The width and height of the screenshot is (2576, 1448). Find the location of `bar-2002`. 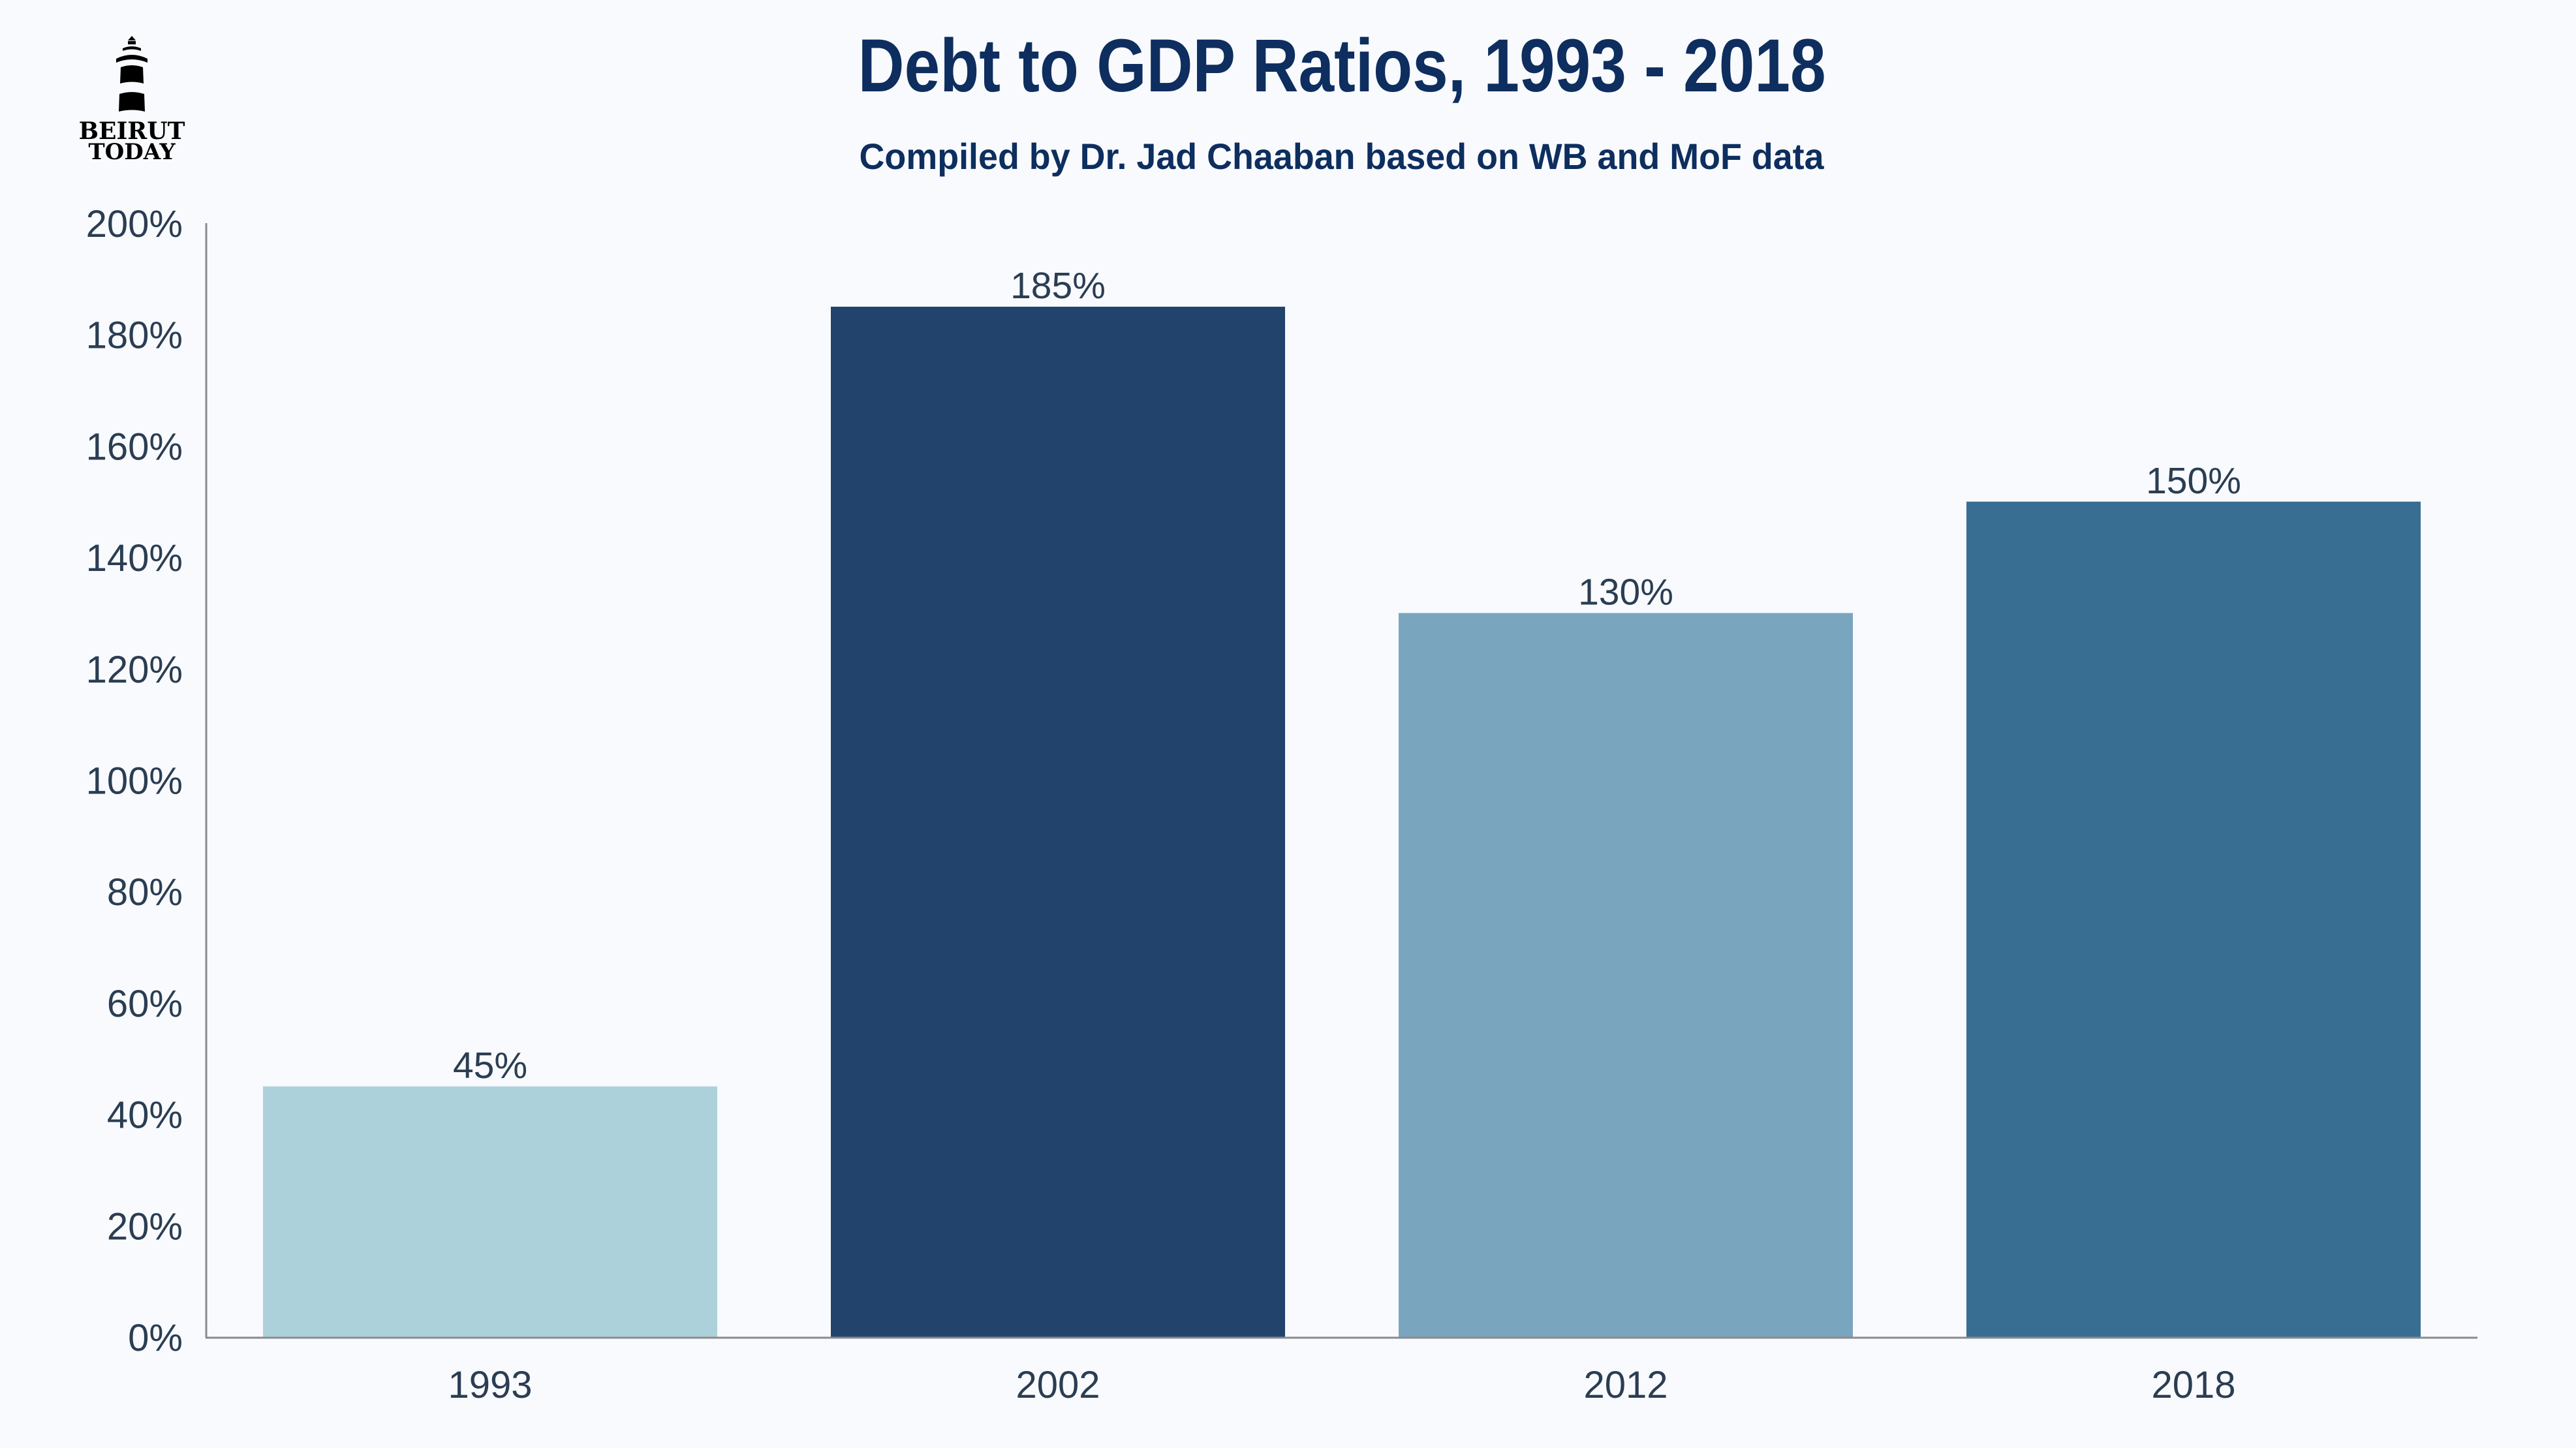

bar-2002 is located at coordinates (1058, 822).